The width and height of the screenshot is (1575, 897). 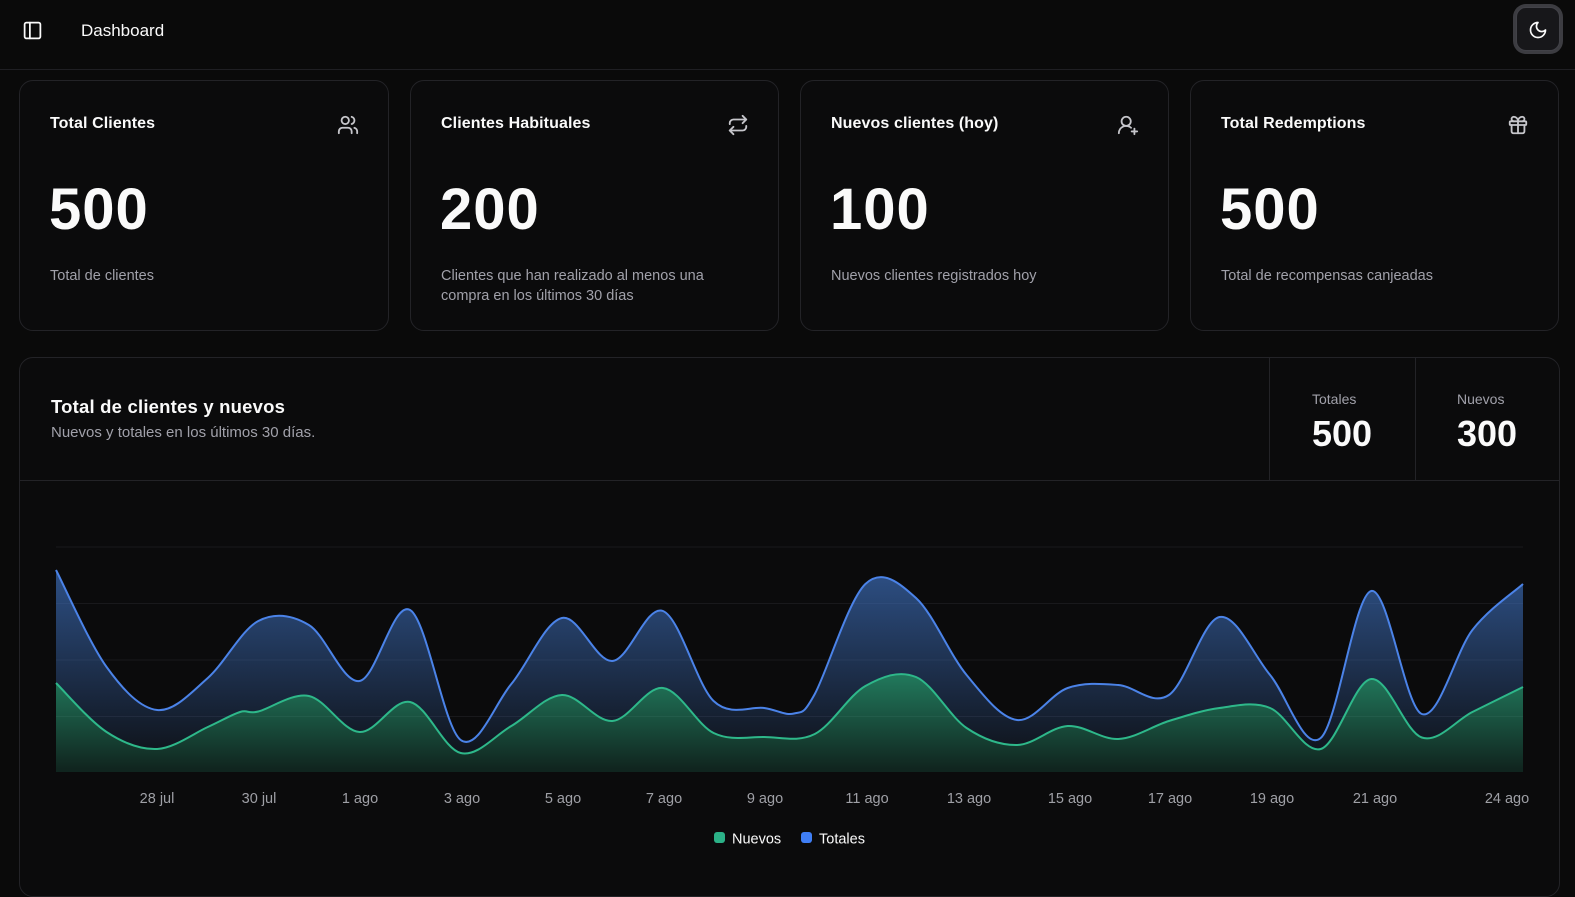 What do you see at coordinates (1507, 799) in the screenshot?
I see `svg-text: 24 ago` at bounding box center [1507, 799].